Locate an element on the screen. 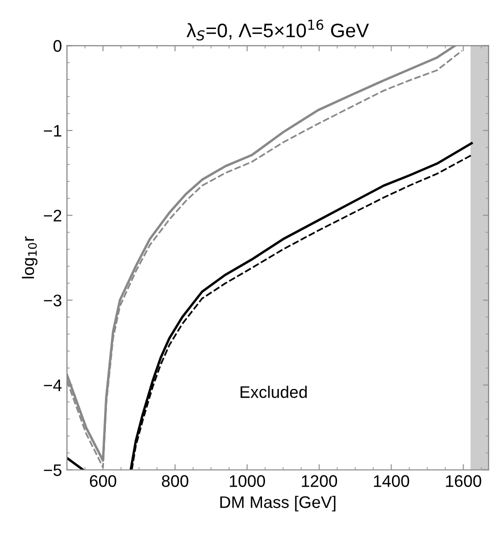  x-tick-label: 1200 is located at coordinates (320, 481).